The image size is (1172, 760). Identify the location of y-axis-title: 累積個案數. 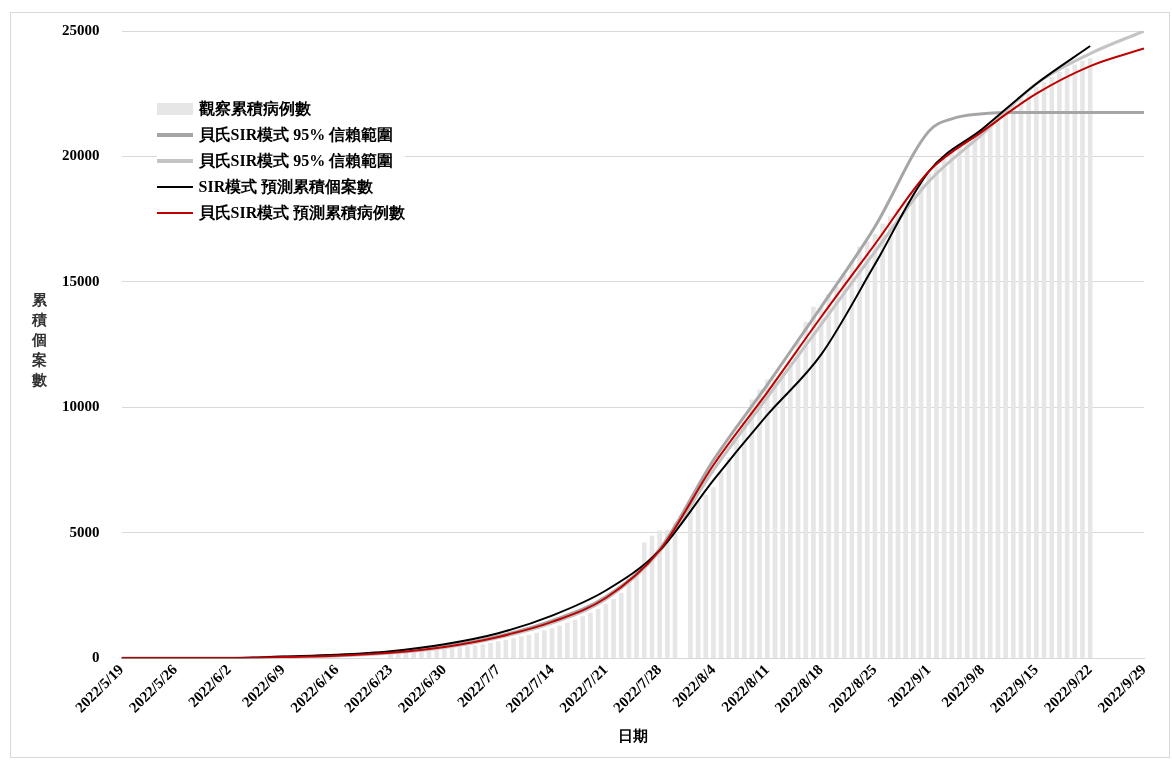
(39, 340).